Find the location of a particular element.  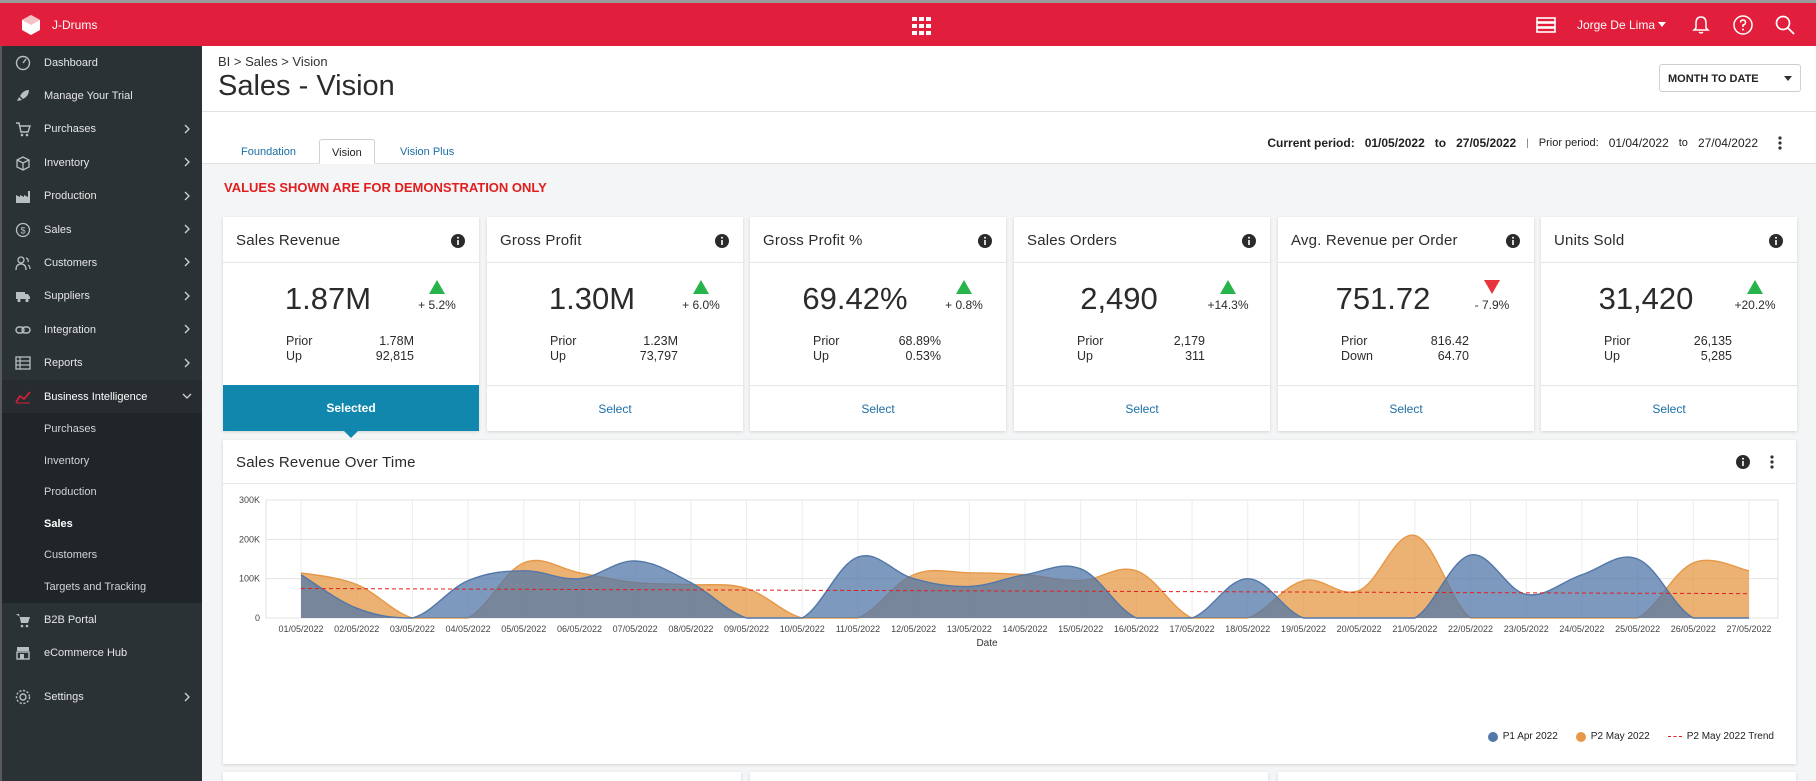

sidebar-item-label: Sales is located at coordinates (58, 229).